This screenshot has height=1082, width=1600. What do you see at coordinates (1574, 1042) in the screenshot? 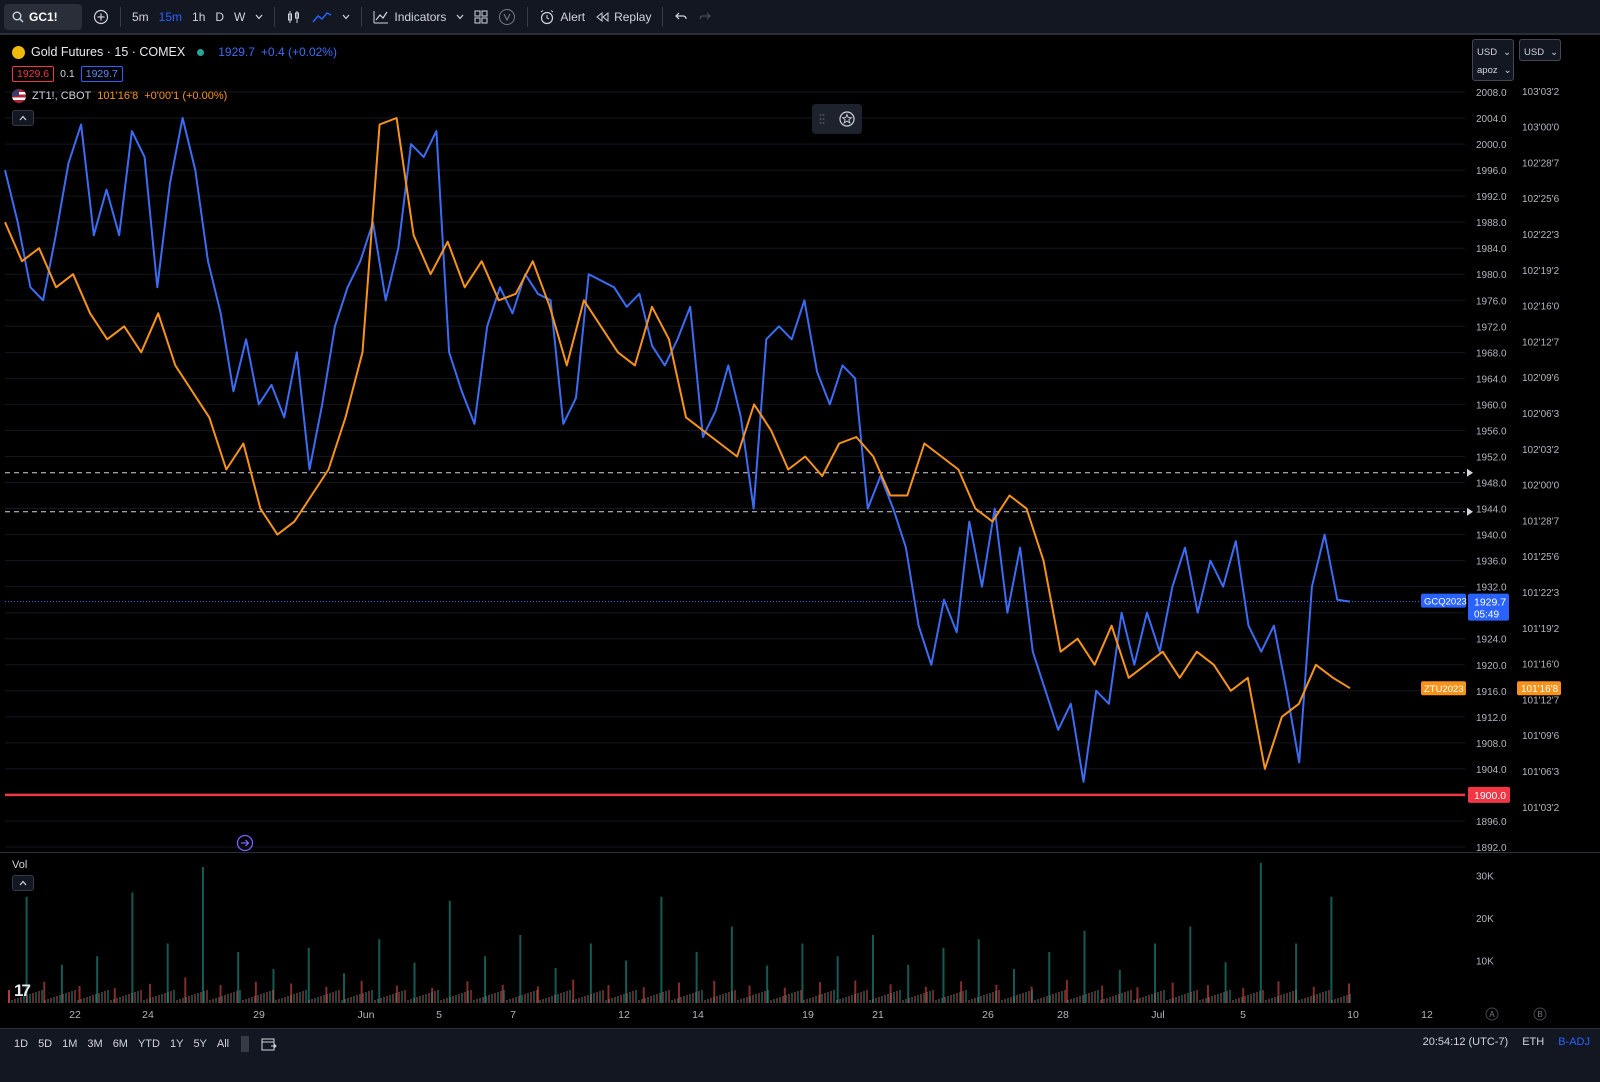
I see `adjustment-toggle: B-ADJ` at bounding box center [1574, 1042].